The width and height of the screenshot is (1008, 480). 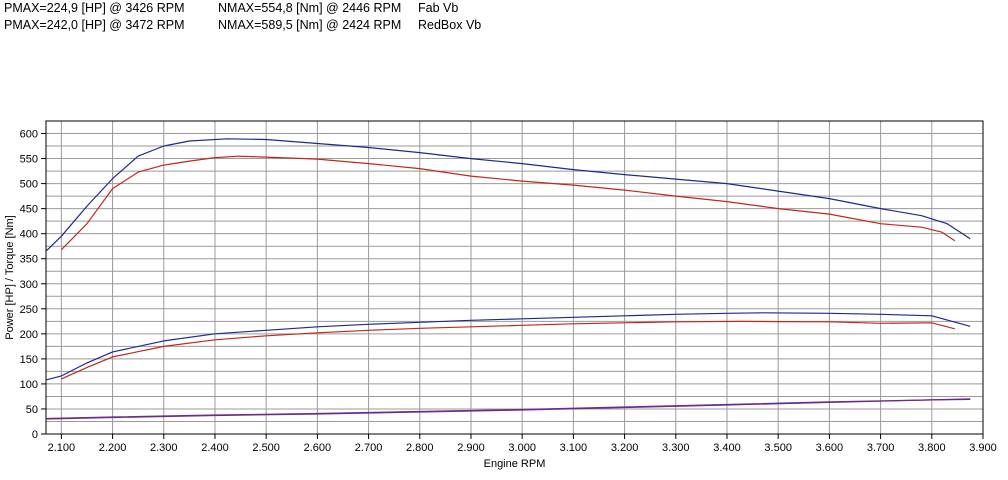 What do you see at coordinates (29, 185) in the screenshot?
I see `y-tick-label: 500` at bounding box center [29, 185].